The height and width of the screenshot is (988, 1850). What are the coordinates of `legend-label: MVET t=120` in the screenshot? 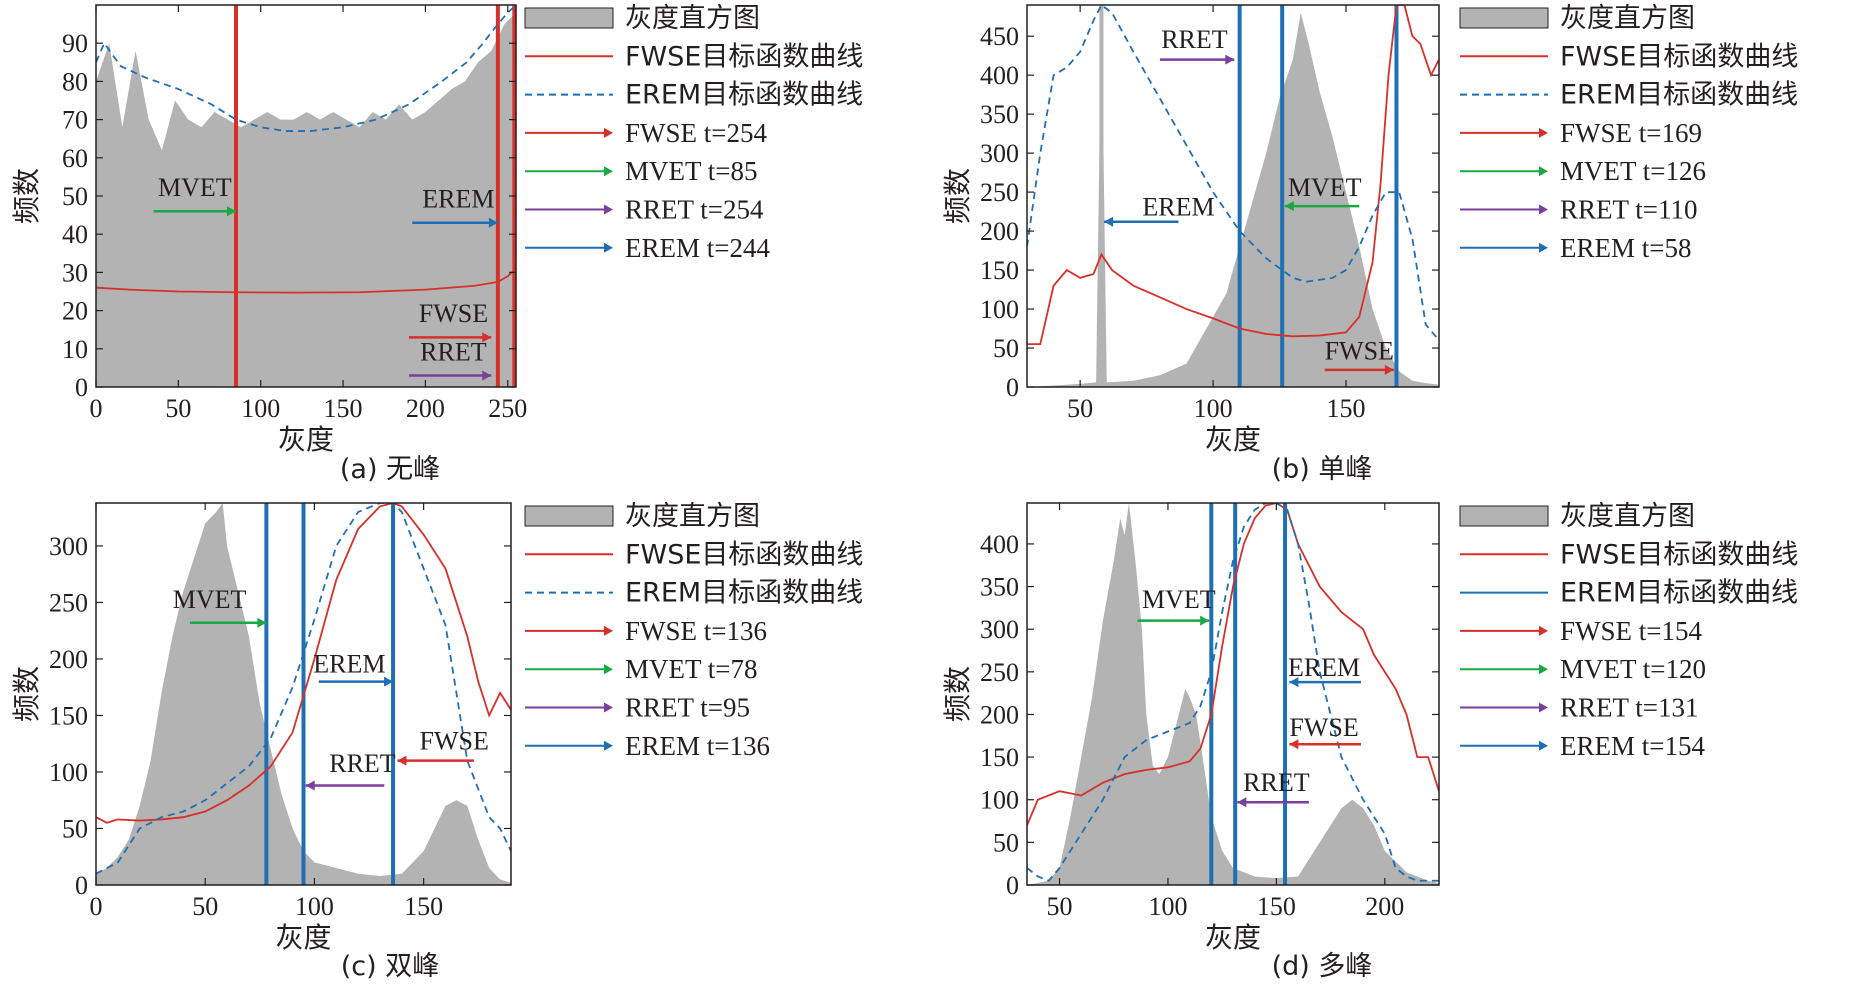 It's located at (1633, 669).